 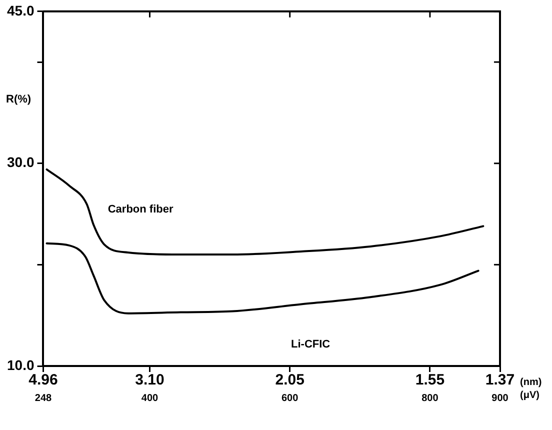 I want to click on text: Li-CFIC, so click(x=310, y=344).